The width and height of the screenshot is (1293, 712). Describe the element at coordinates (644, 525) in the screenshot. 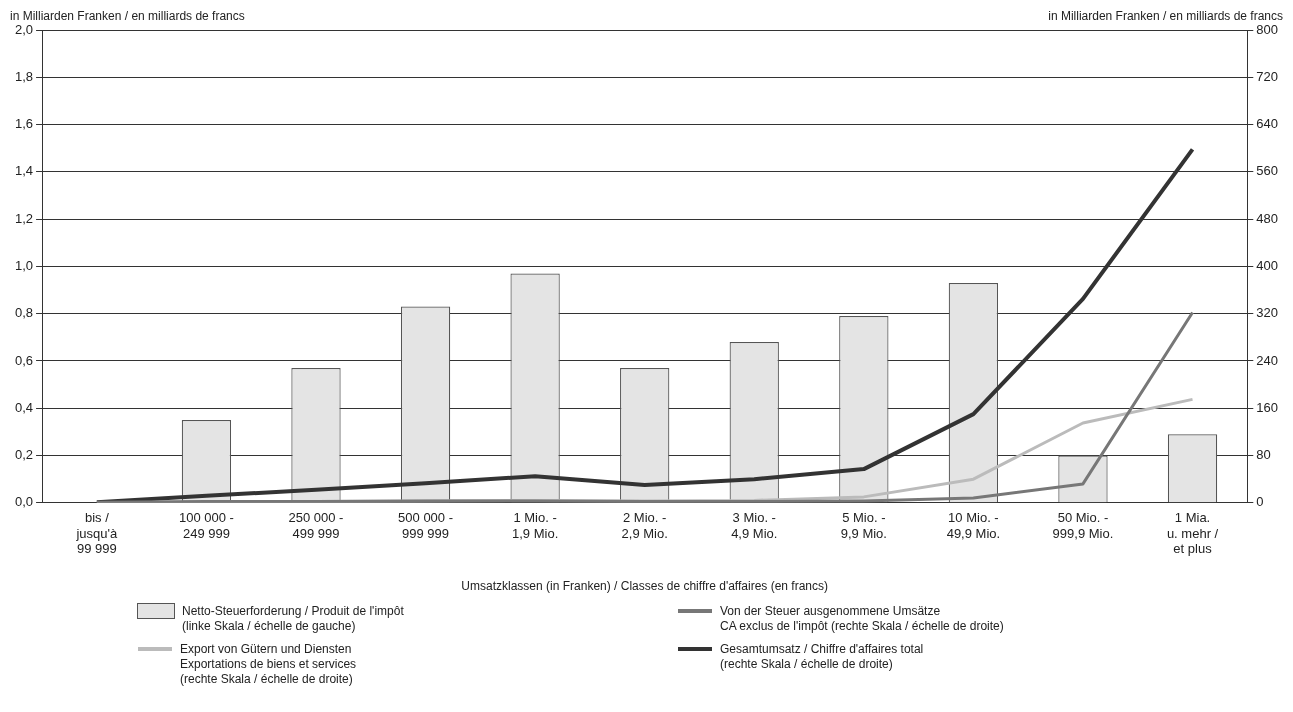

I see `x-tick-label: 2 Mio. - 2,9 Mio.` at that location.